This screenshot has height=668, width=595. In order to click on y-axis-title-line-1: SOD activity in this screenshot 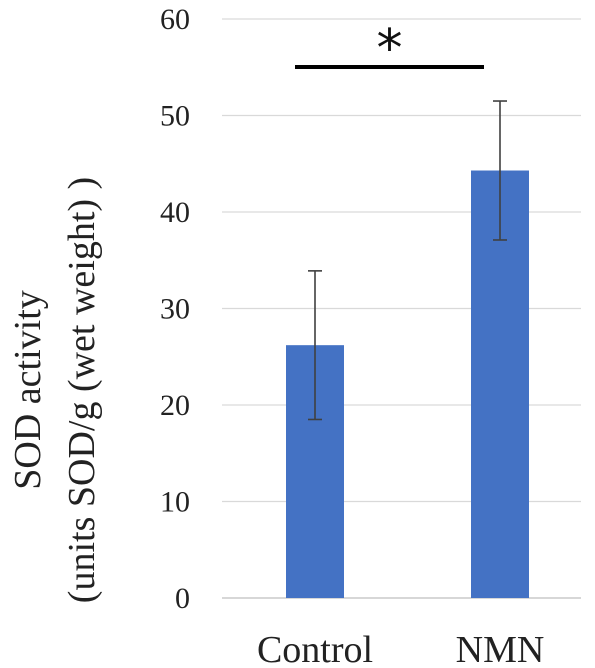, I will do `click(28, 389)`.